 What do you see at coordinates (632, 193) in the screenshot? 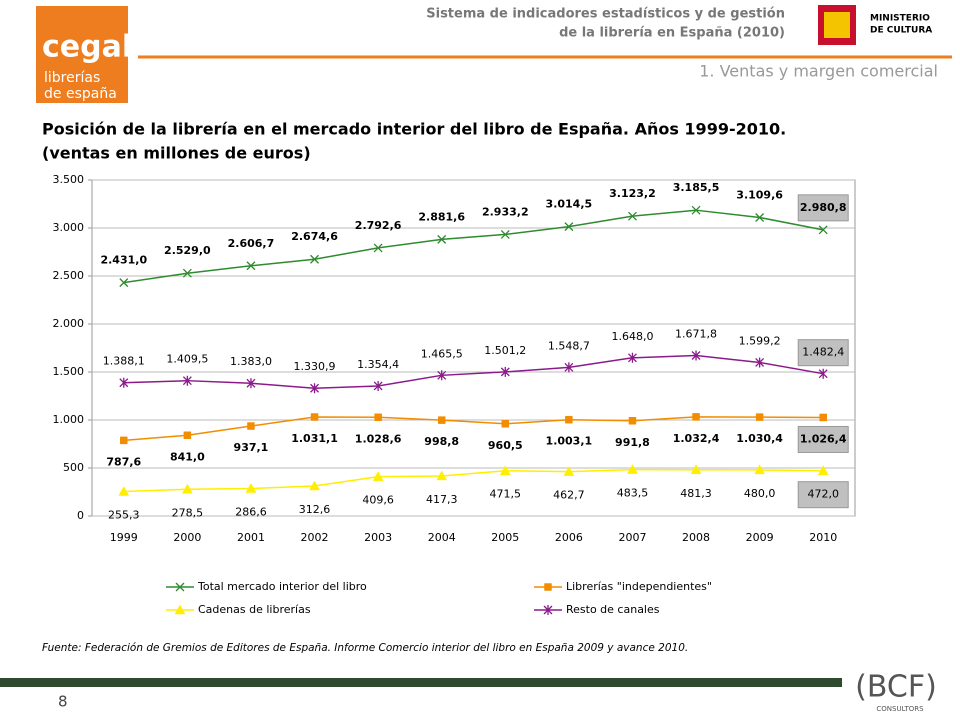
I see `data-label: 3.123,2` at bounding box center [632, 193].